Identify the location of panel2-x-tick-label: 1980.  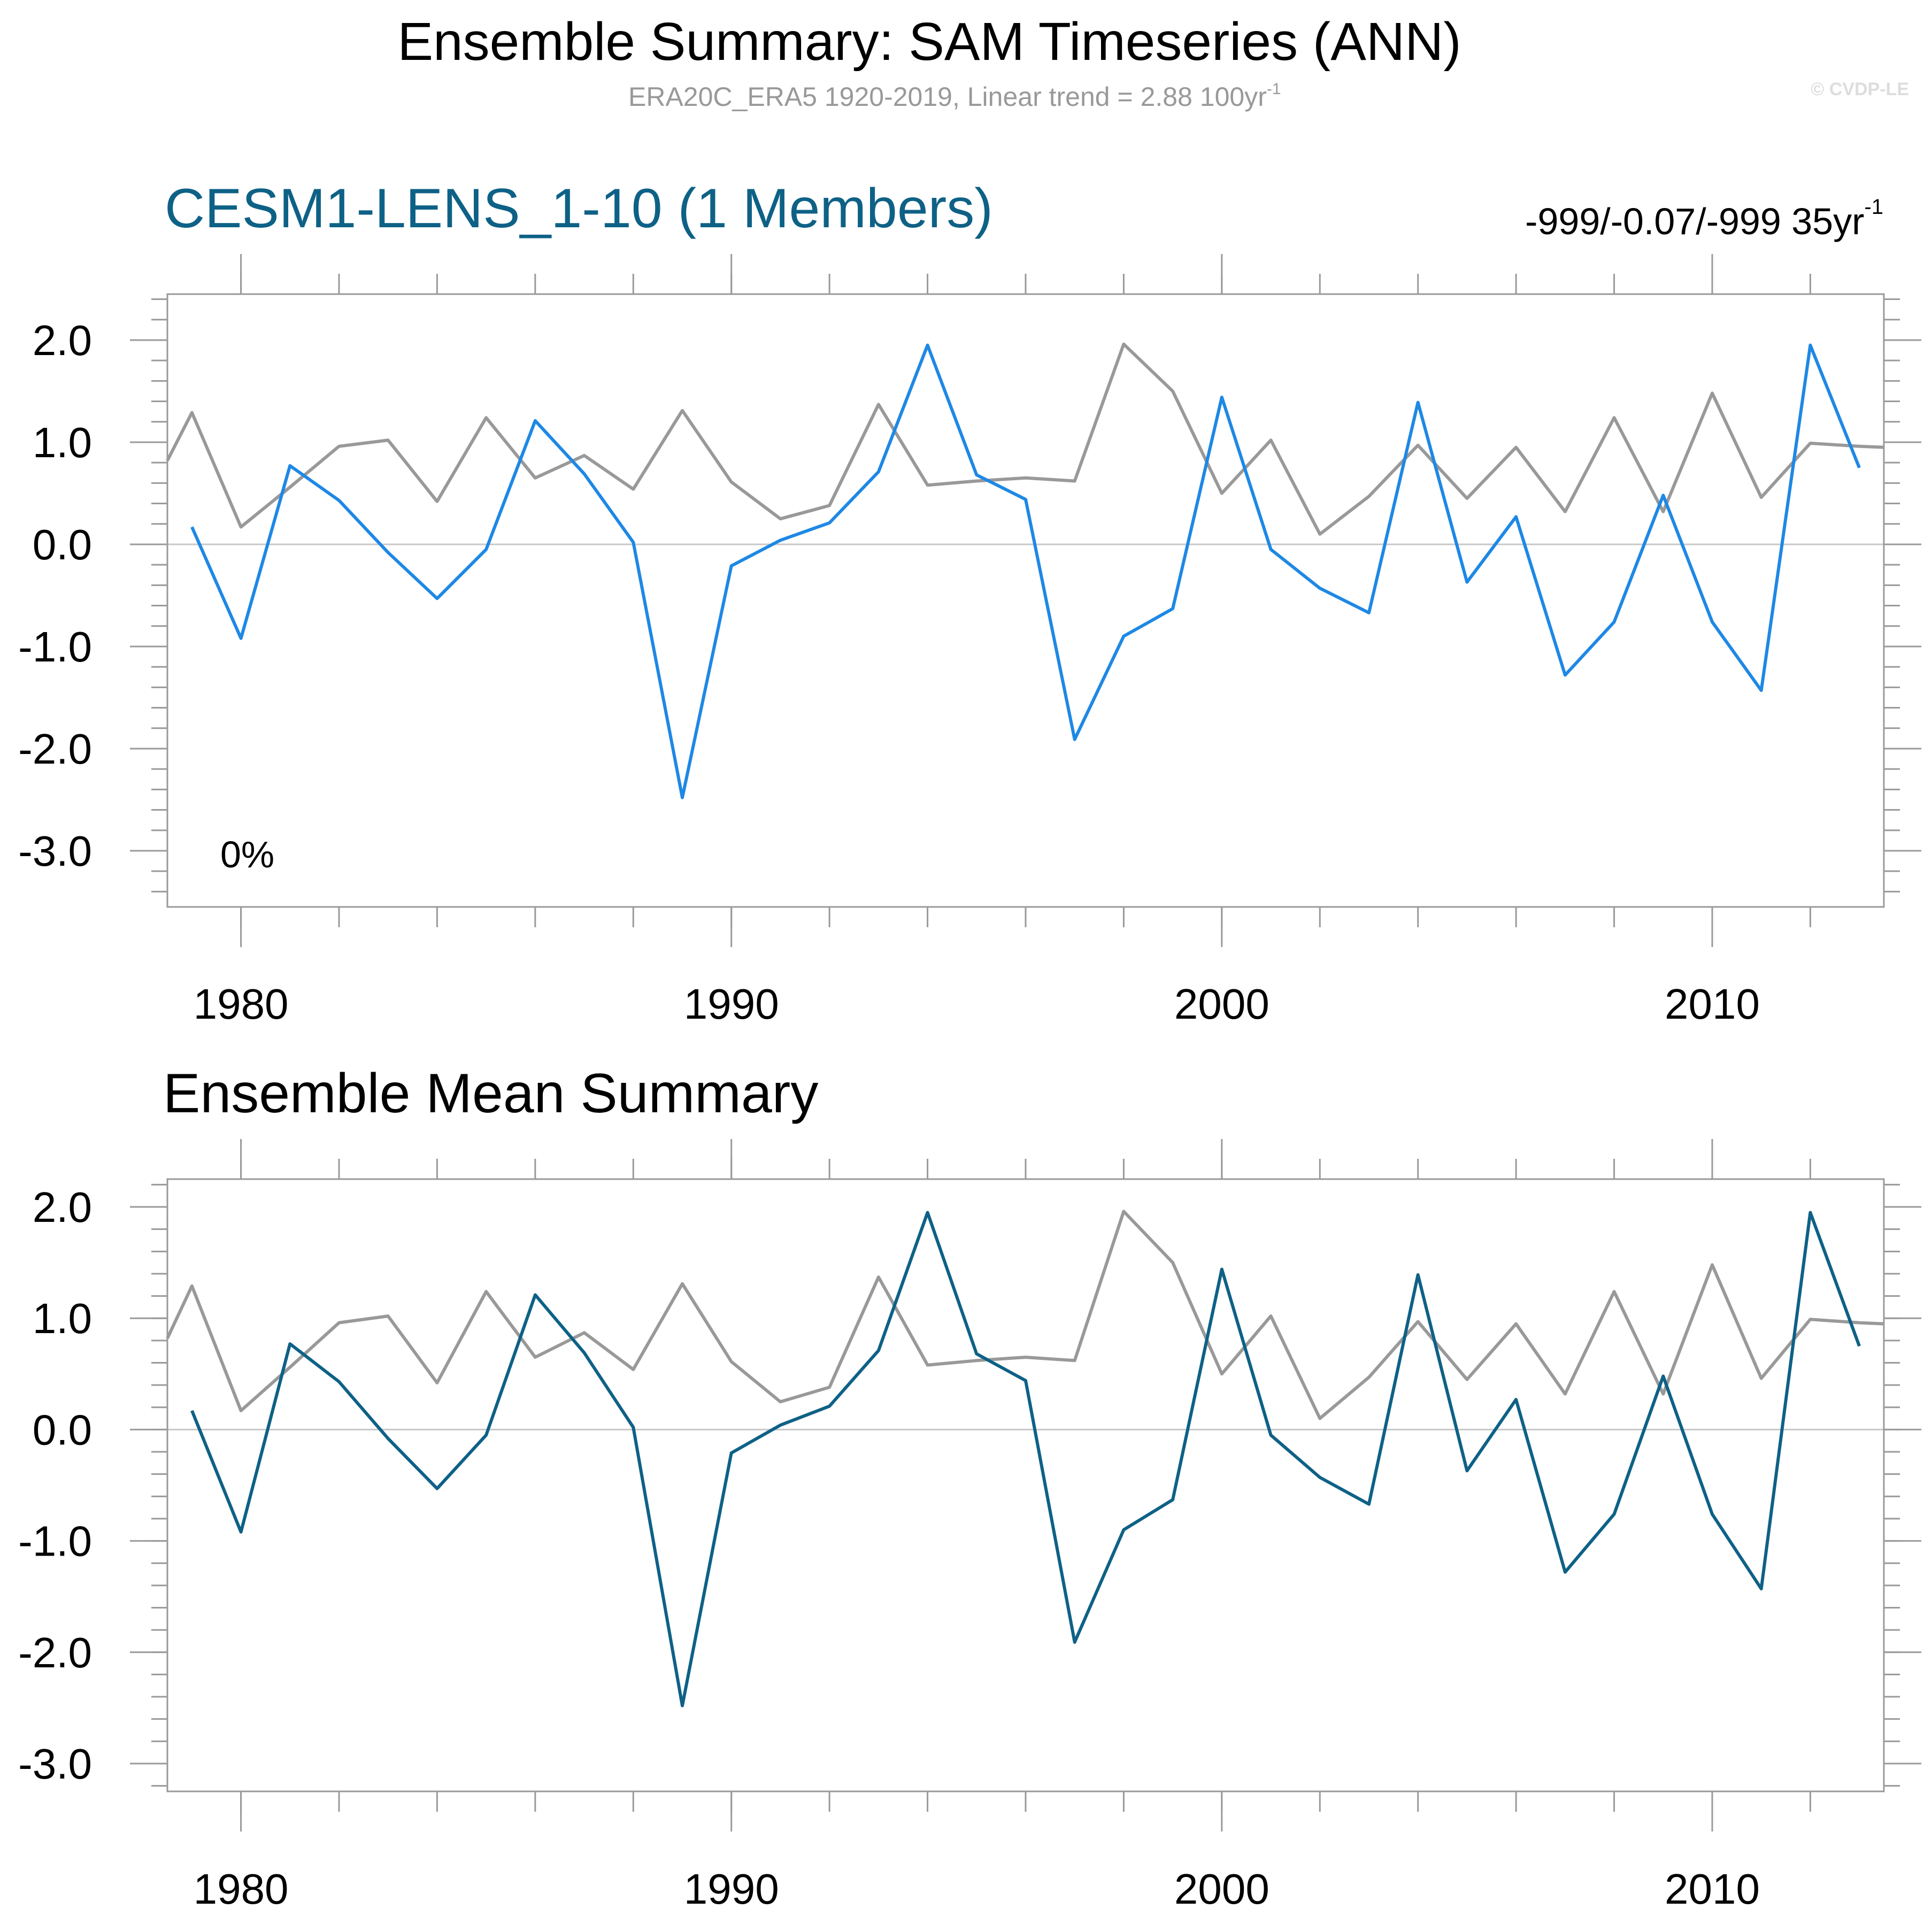
(242, 1889).